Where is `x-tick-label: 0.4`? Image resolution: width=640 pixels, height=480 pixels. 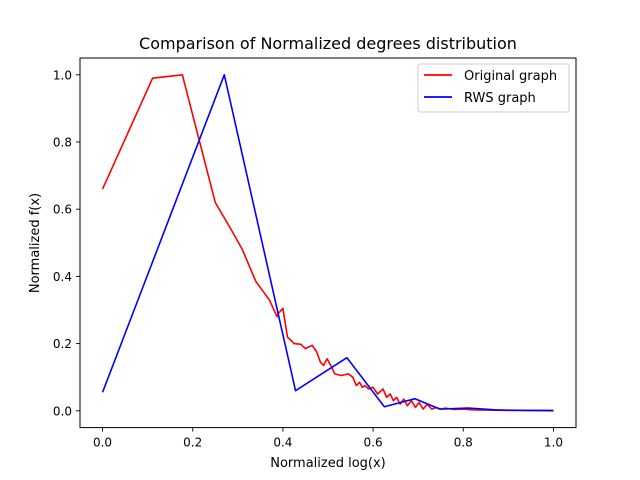
x-tick-label: 0.4 is located at coordinates (282, 443).